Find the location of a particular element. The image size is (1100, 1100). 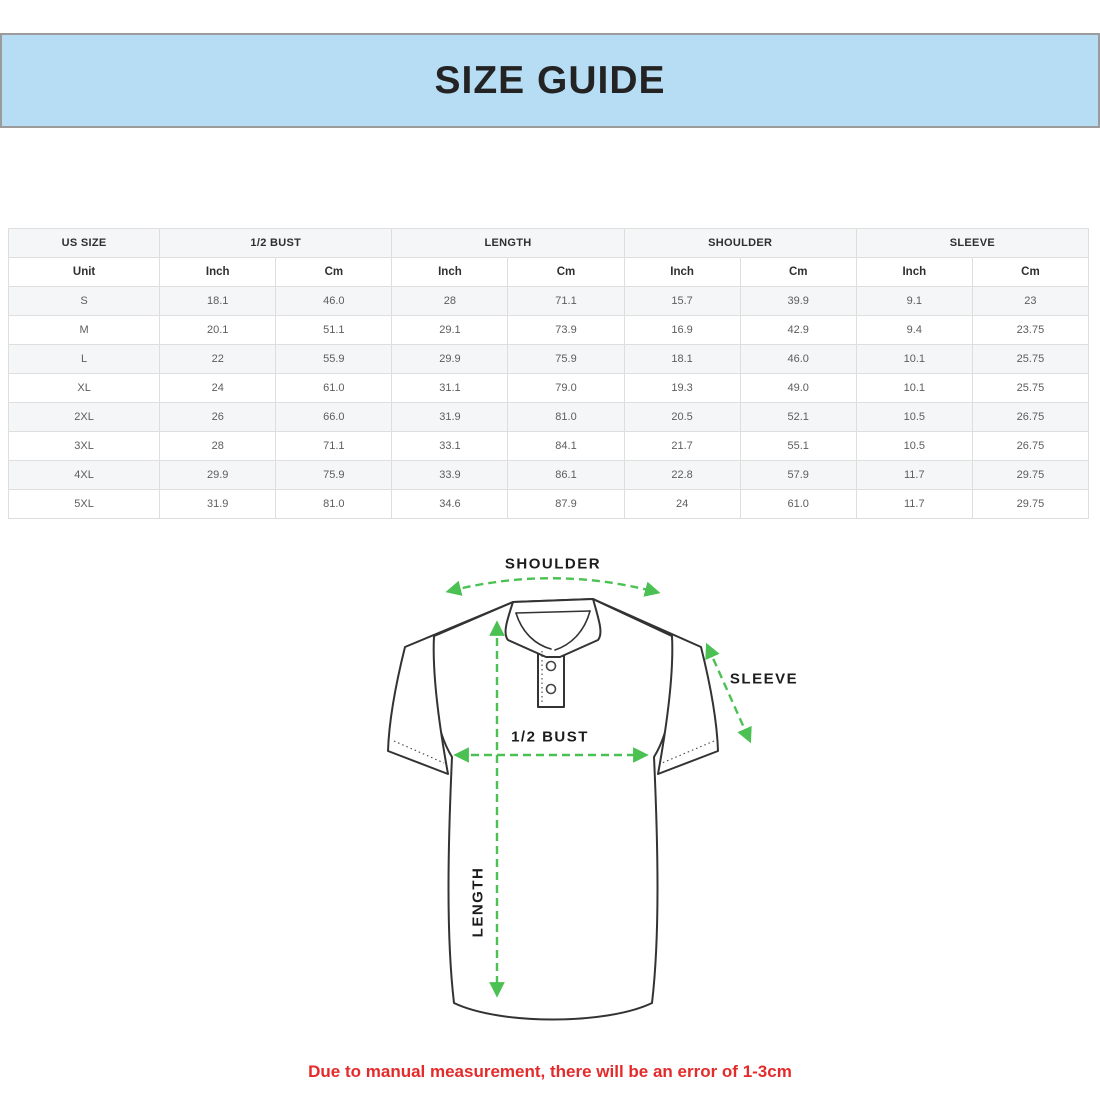

measurement-cell: 57.9 is located at coordinates (798, 475).